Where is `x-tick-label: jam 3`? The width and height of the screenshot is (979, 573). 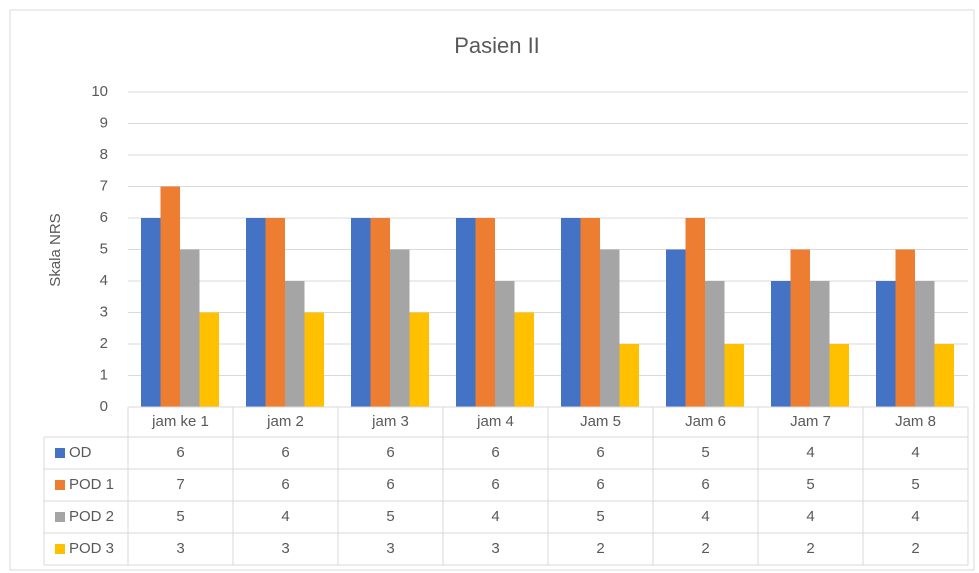 x-tick-label: jam 3 is located at coordinates (390, 421).